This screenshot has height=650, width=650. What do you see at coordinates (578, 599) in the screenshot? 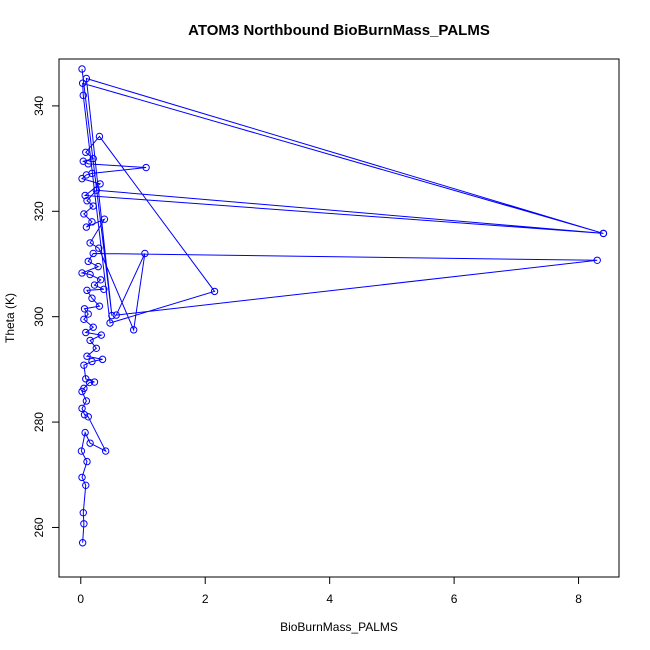
I see `x-tick-label: 8` at bounding box center [578, 599].